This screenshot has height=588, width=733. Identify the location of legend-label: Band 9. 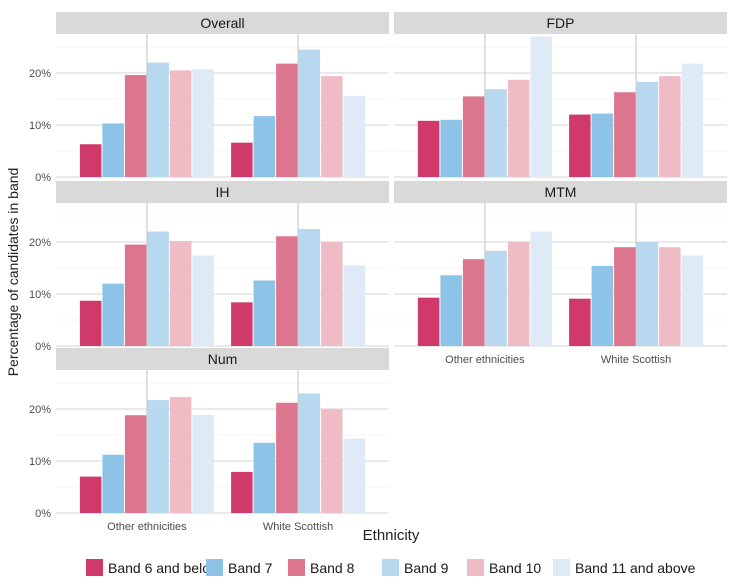
(426, 568).